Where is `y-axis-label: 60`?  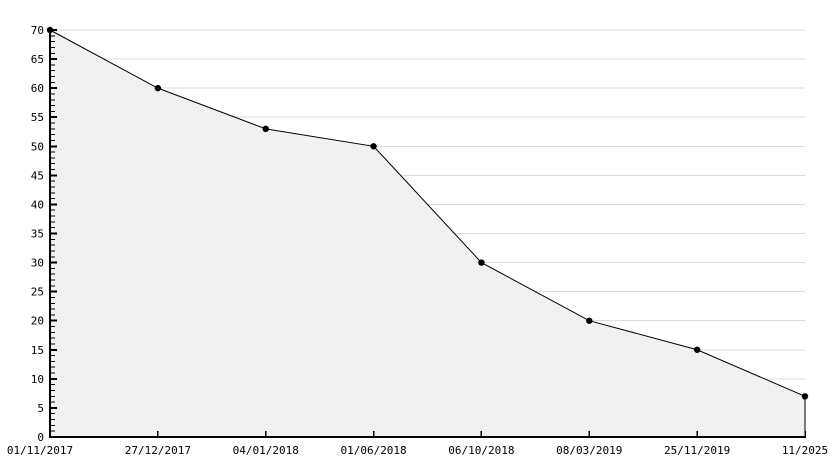
y-axis-label: 60 is located at coordinates (37, 88).